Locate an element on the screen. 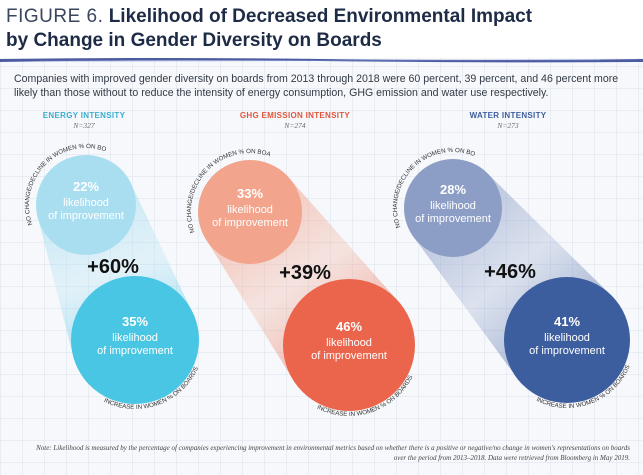  circle-increase-energy is located at coordinates (135, 340).